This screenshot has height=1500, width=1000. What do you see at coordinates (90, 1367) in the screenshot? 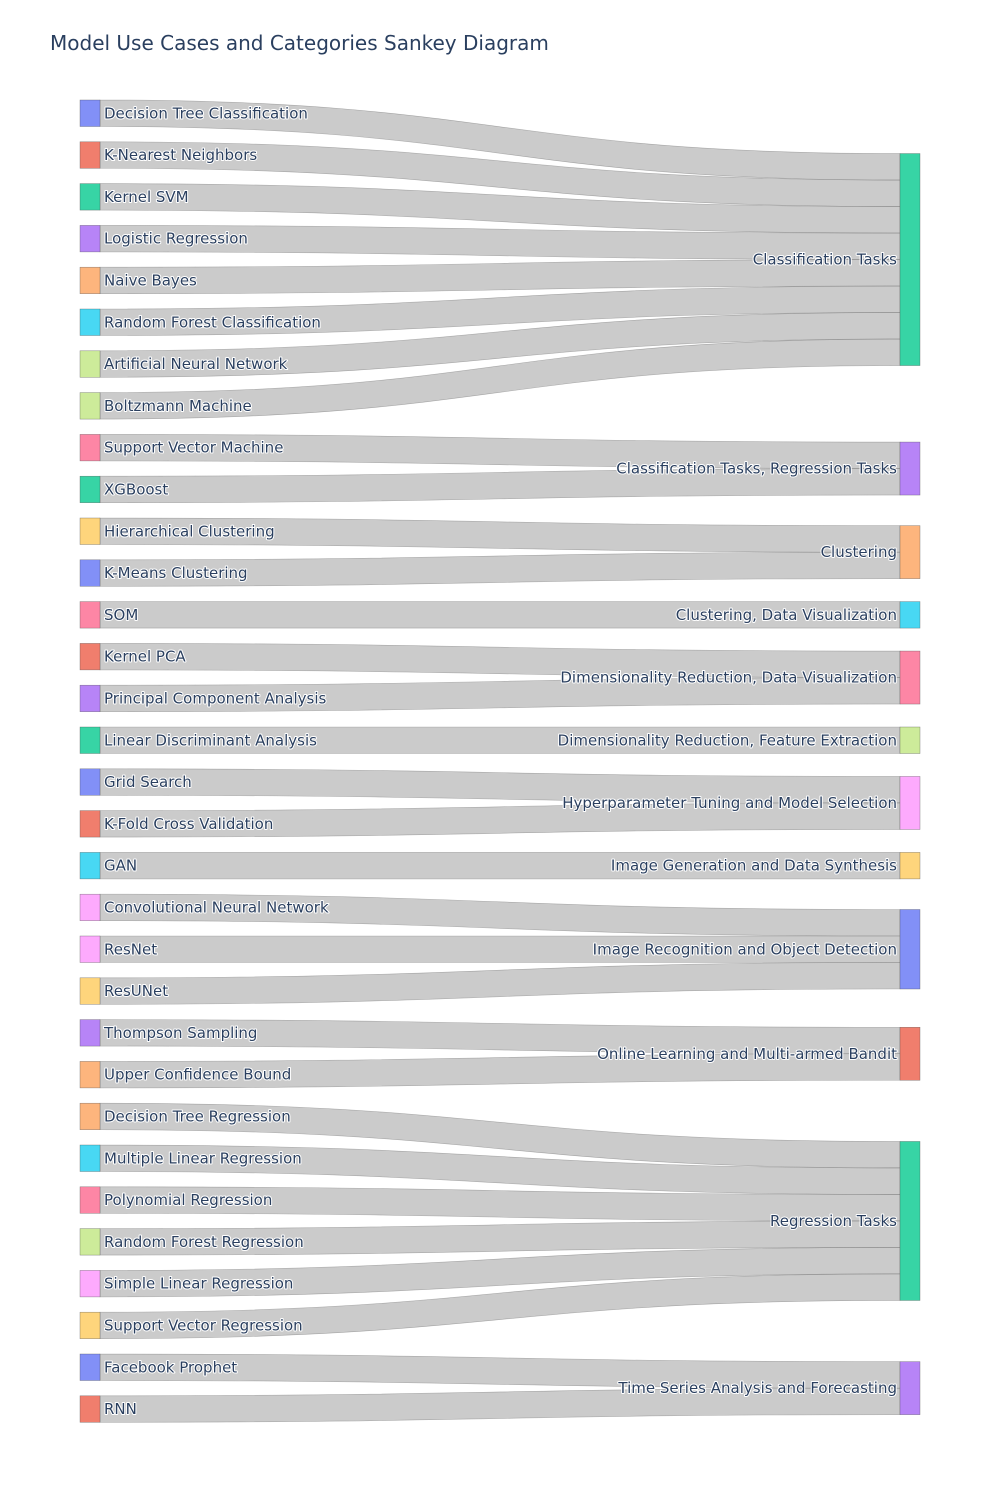
I see `source-node-facebook-prophet` at bounding box center [90, 1367].